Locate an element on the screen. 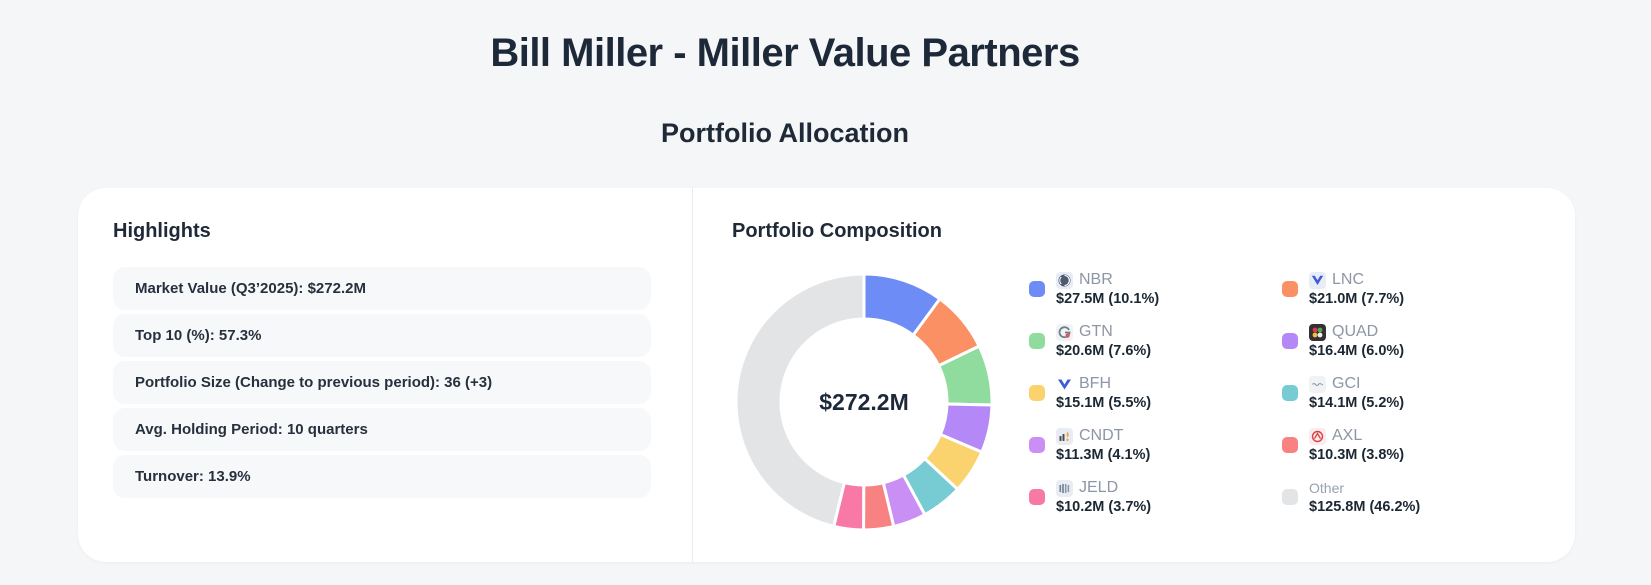 The width and height of the screenshot is (1651, 585). donut-slice-other is located at coordinates (800, 400).